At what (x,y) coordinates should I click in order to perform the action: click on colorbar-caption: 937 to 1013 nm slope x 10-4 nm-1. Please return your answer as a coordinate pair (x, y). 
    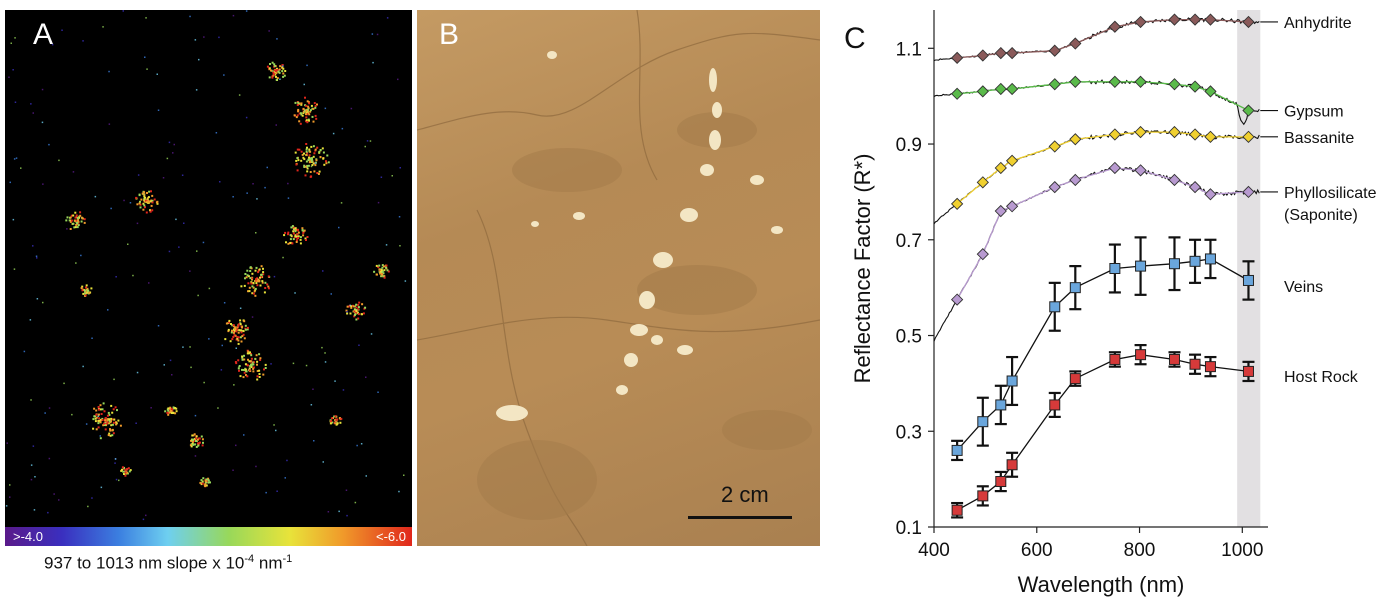
    Looking at the image, I should click on (168, 563).